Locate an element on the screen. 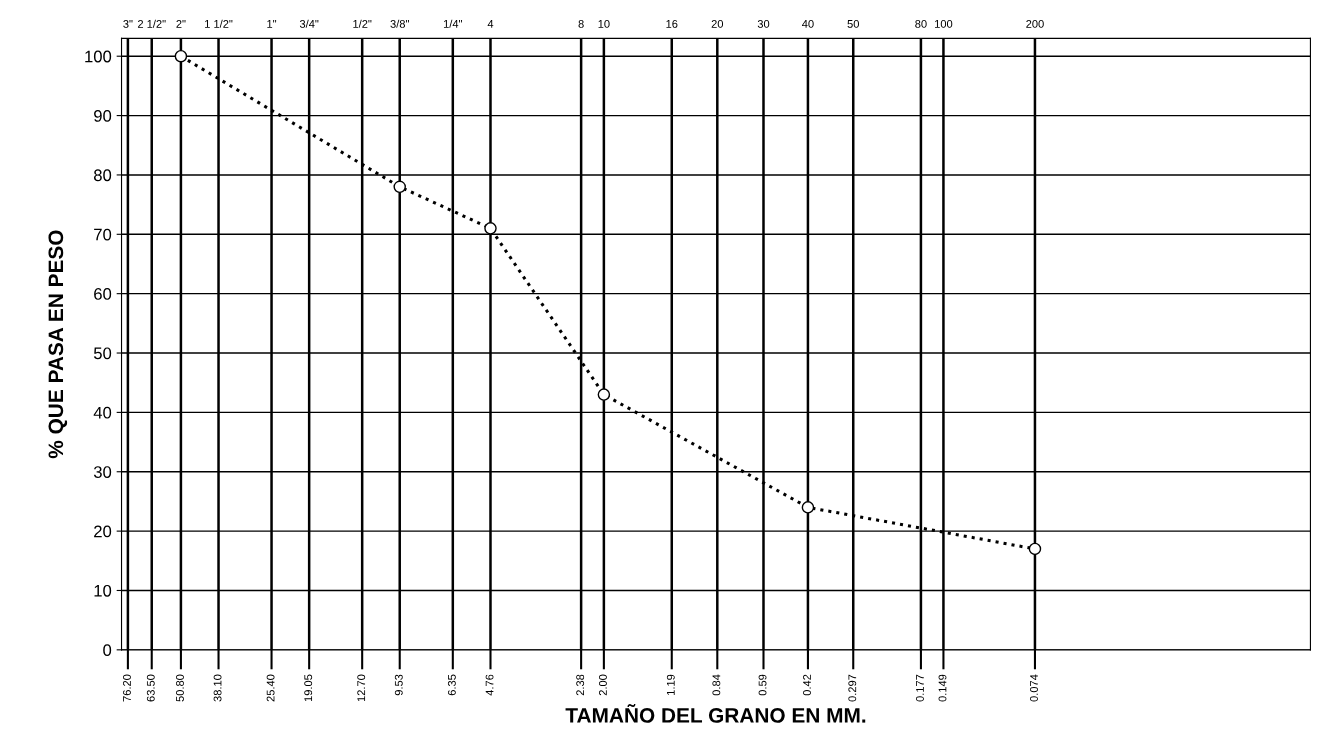 Image resolution: width=1321 pixels, height=753 pixels. y-tick-label: 70 is located at coordinates (103, 234).